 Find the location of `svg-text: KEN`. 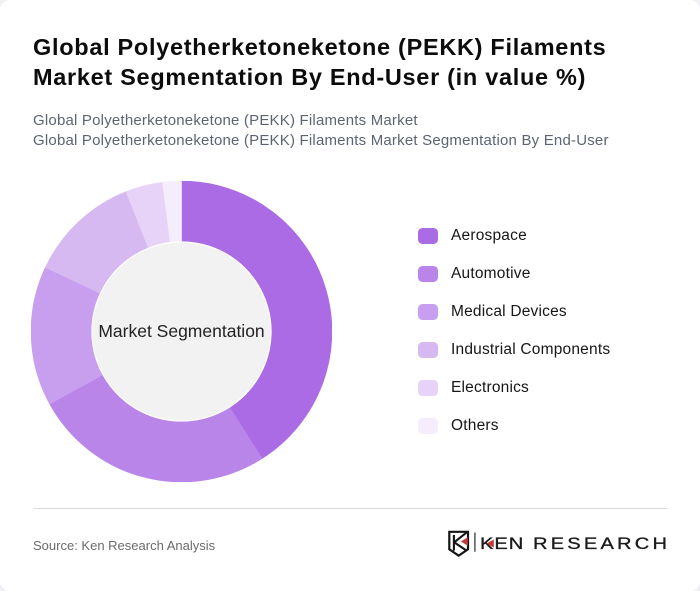

svg-text: KEN is located at coordinates (502, 543).